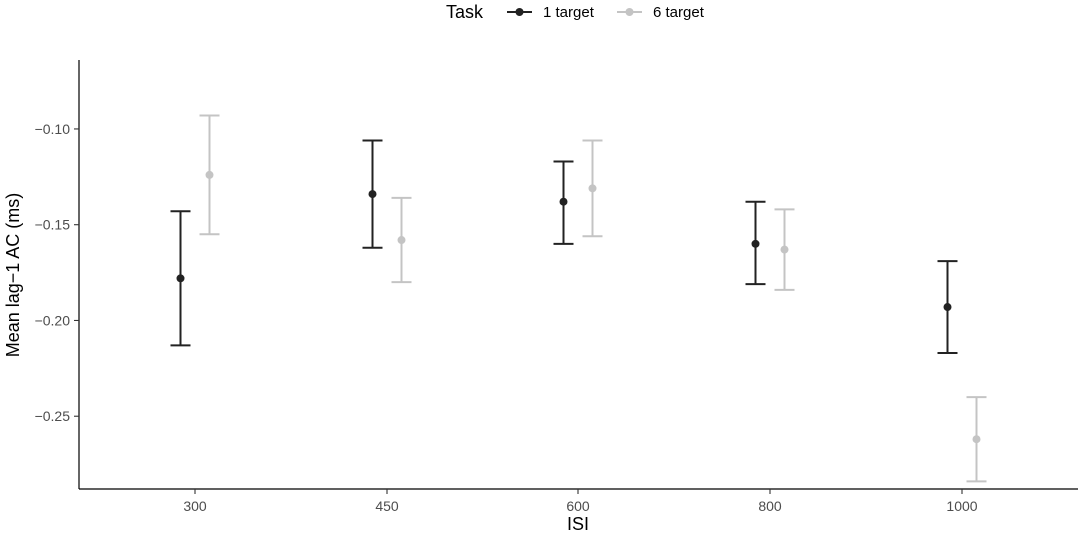 Image resolution: width=1084 pixels, height=536 pixels. What do you see at coordinates (961, 506) in the screenshot?
I see `x-tick-label: 1000` at bounding box center [961, 506].